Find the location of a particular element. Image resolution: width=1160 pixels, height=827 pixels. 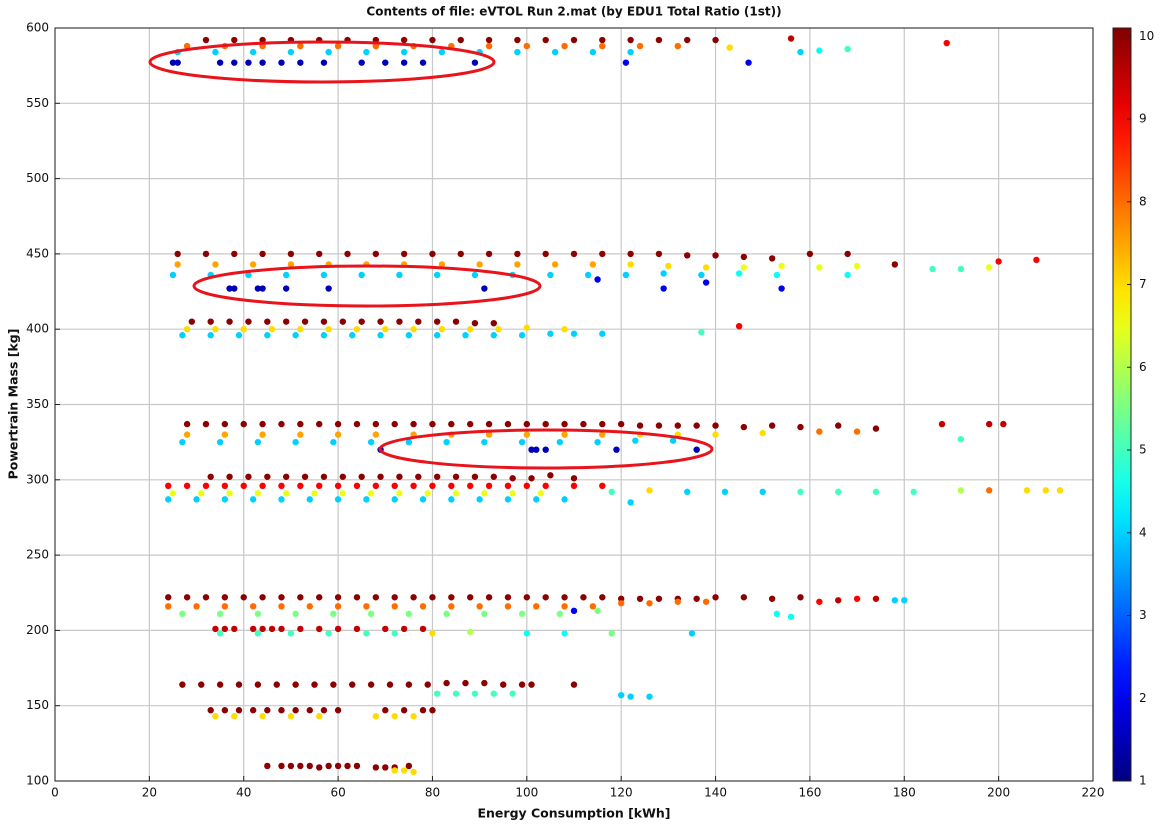

y-tick-label: 400 is located at coordinates (37, 329).